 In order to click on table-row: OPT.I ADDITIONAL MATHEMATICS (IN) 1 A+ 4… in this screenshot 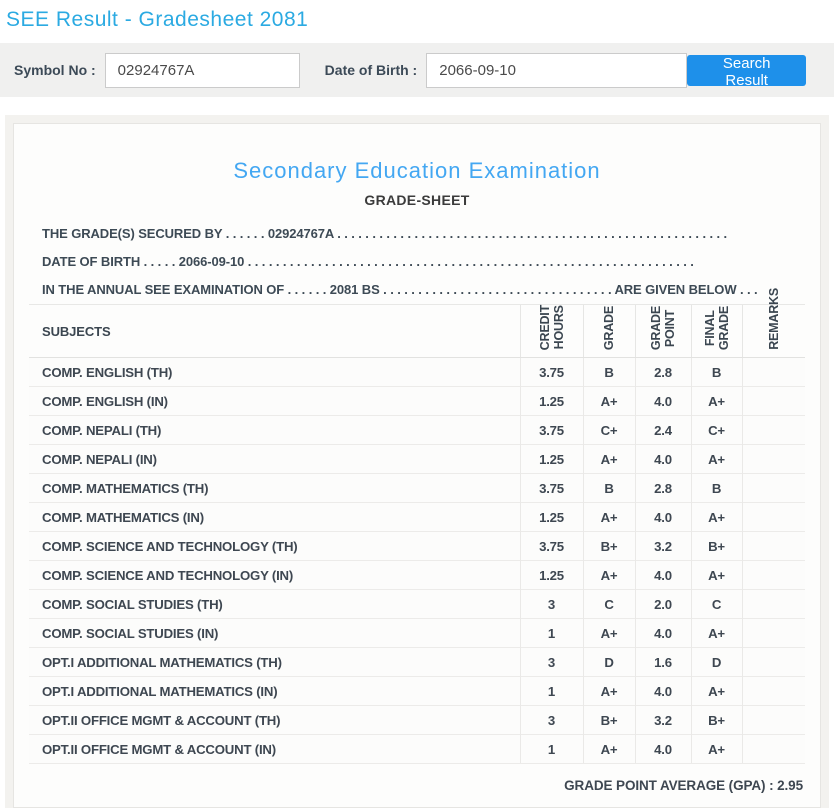, I will do `click(417, 691)`.